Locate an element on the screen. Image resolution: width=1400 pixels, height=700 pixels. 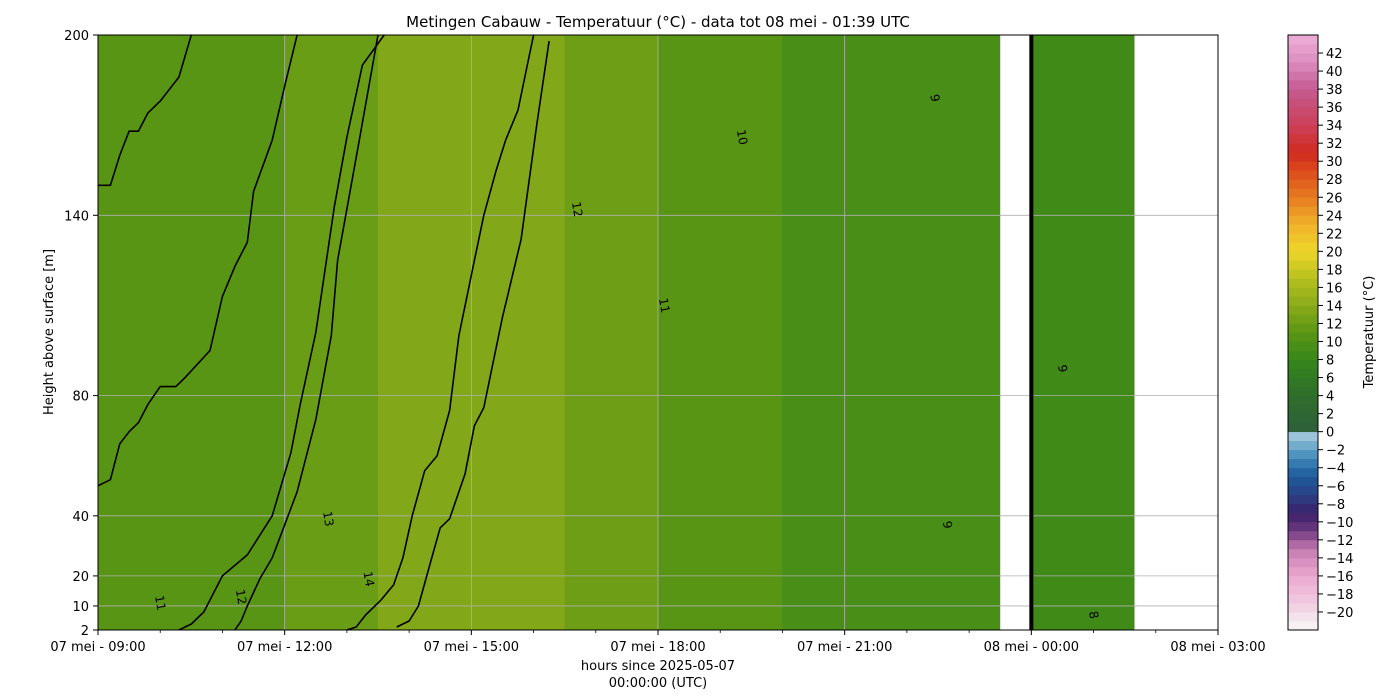
colorbar-frame is located at coordinates (1303, 332).